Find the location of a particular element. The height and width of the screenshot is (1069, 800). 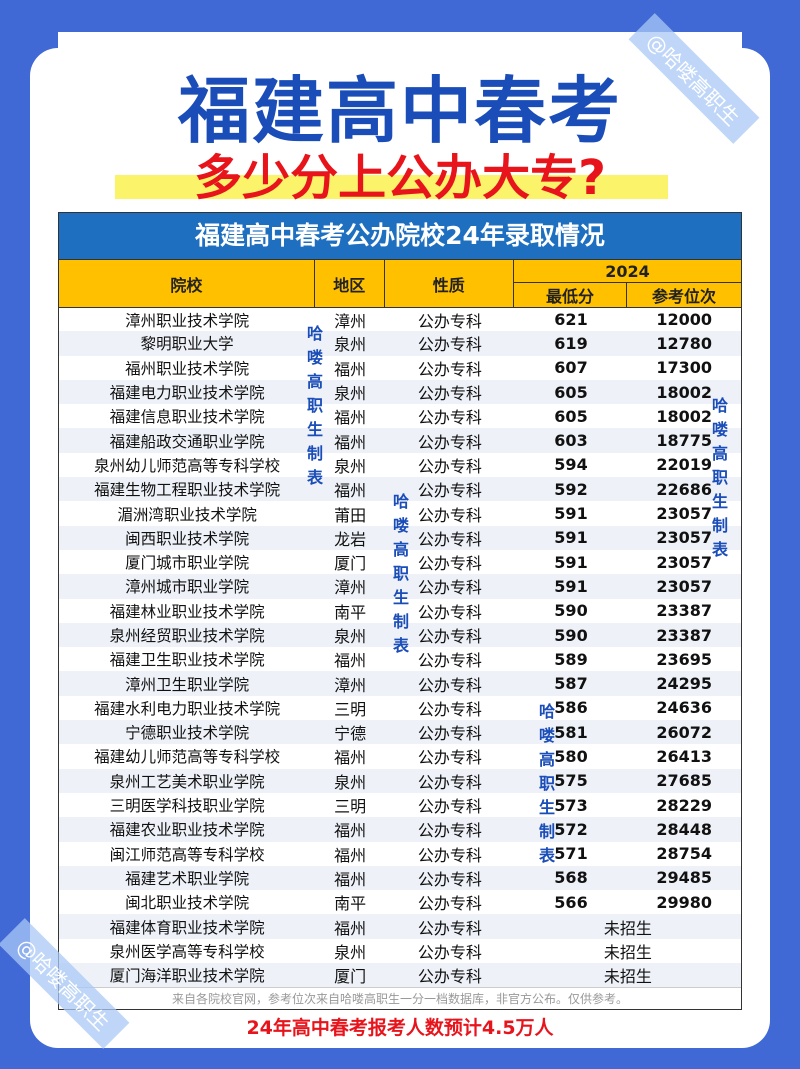

cell-rank: 12000 is located at coordinates (684, 320).